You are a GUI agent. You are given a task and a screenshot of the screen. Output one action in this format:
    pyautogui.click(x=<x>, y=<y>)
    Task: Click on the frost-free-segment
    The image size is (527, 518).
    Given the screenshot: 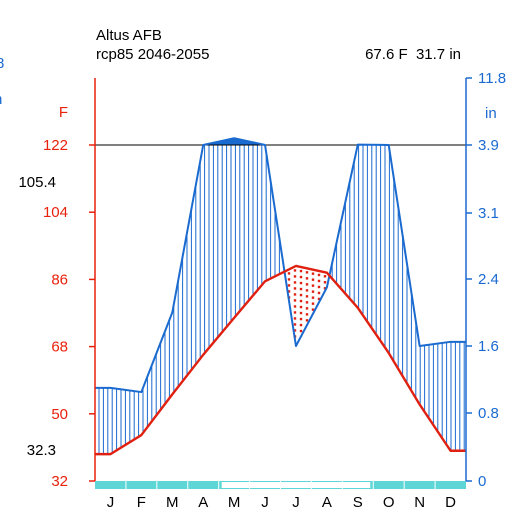 What is the action you would take?
    pyautogui.click(x=296, y=485)
    